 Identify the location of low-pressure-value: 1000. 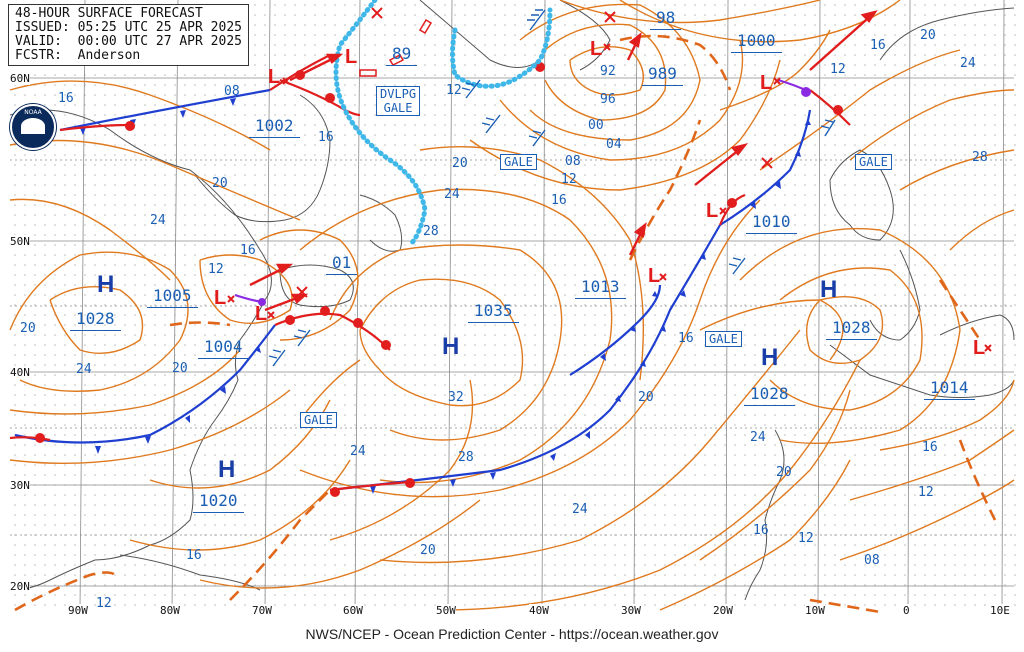
(756, 42).